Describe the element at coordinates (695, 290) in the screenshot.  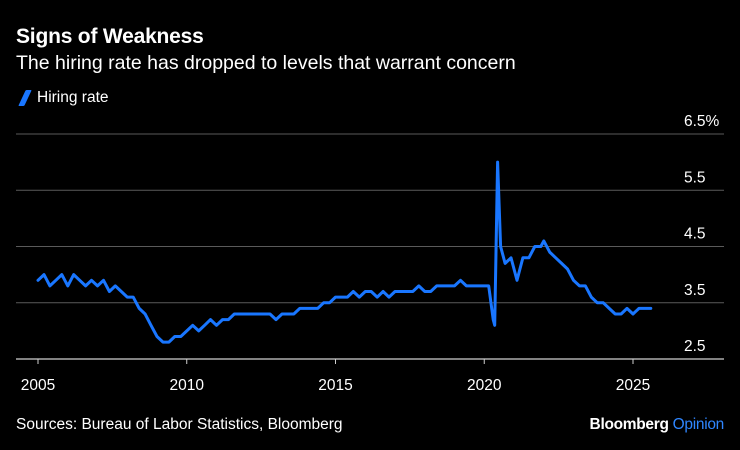
I see `y-tick-label: 3.5` at that location.